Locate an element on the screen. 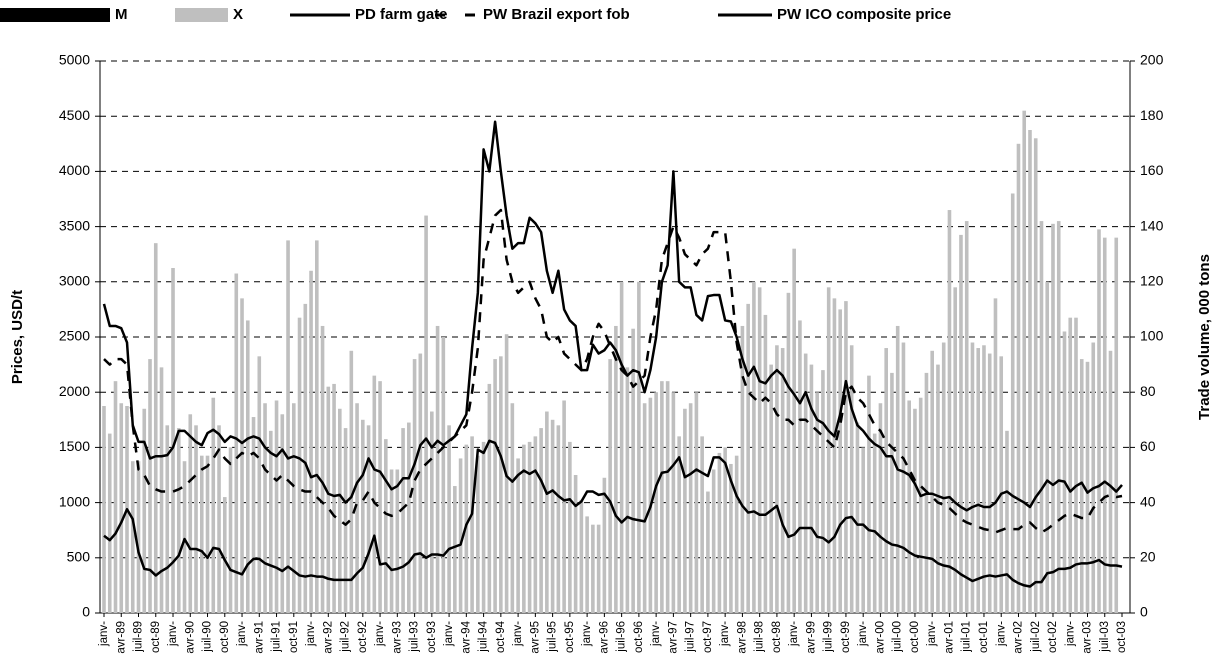  x-tick-label: avr-92 is located at coordinates (328, 637).